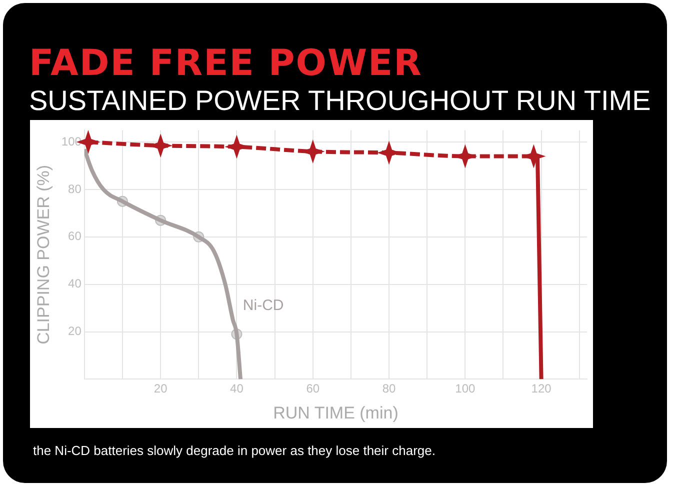  Describe the element at coordinates (313, 389) in the screenshot. I see `x-tick-label: 60` at that location.